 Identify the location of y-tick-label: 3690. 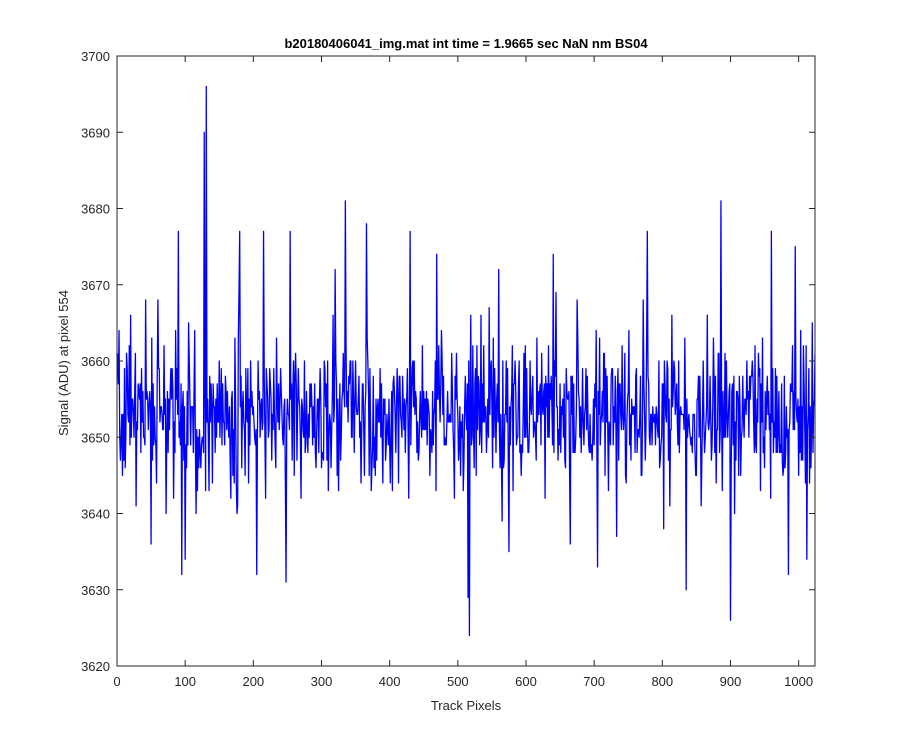
(95, 132).